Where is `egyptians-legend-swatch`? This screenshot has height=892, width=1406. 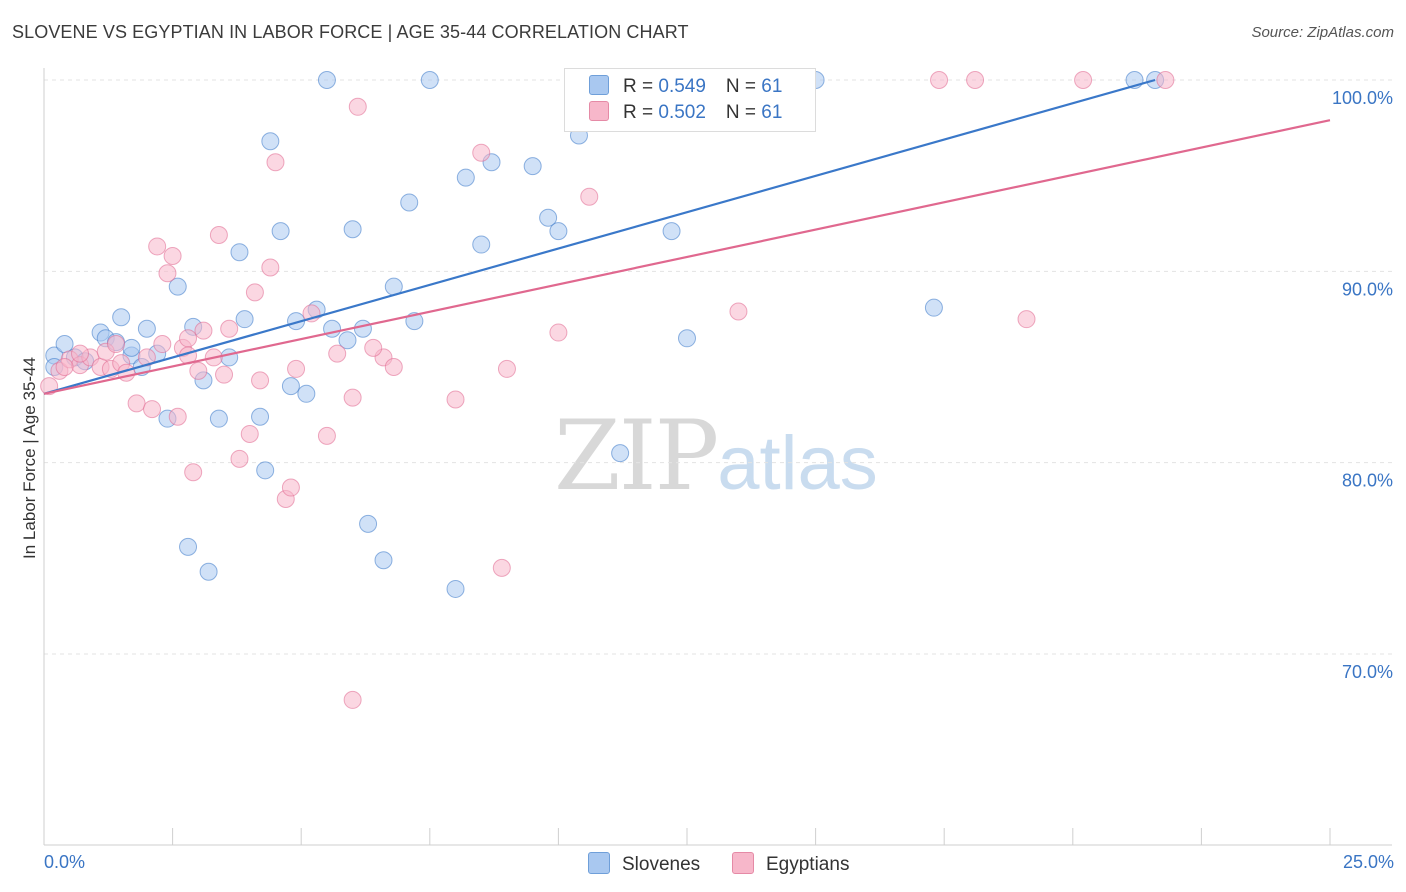 egyptians-legend-swatch is located at coordinates (743, 863).